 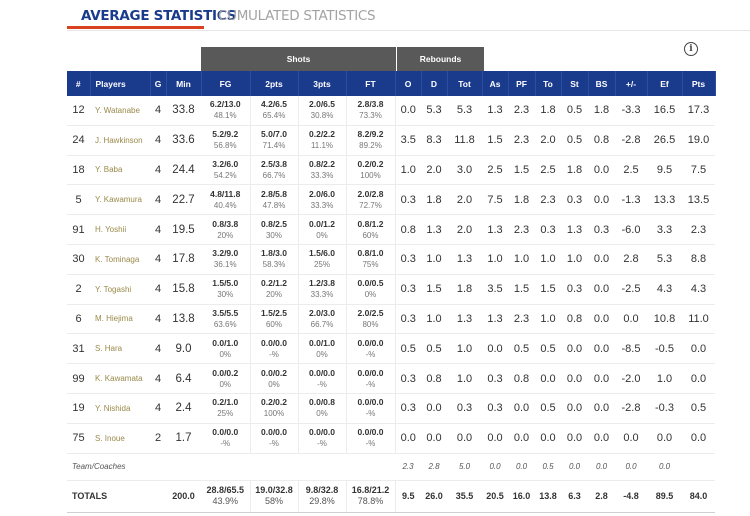 What do you see at coordinates (274, 378) in the screenshot?
I see `two-pts: 0.0/0.2 0%` at bounding box center [274, 378].